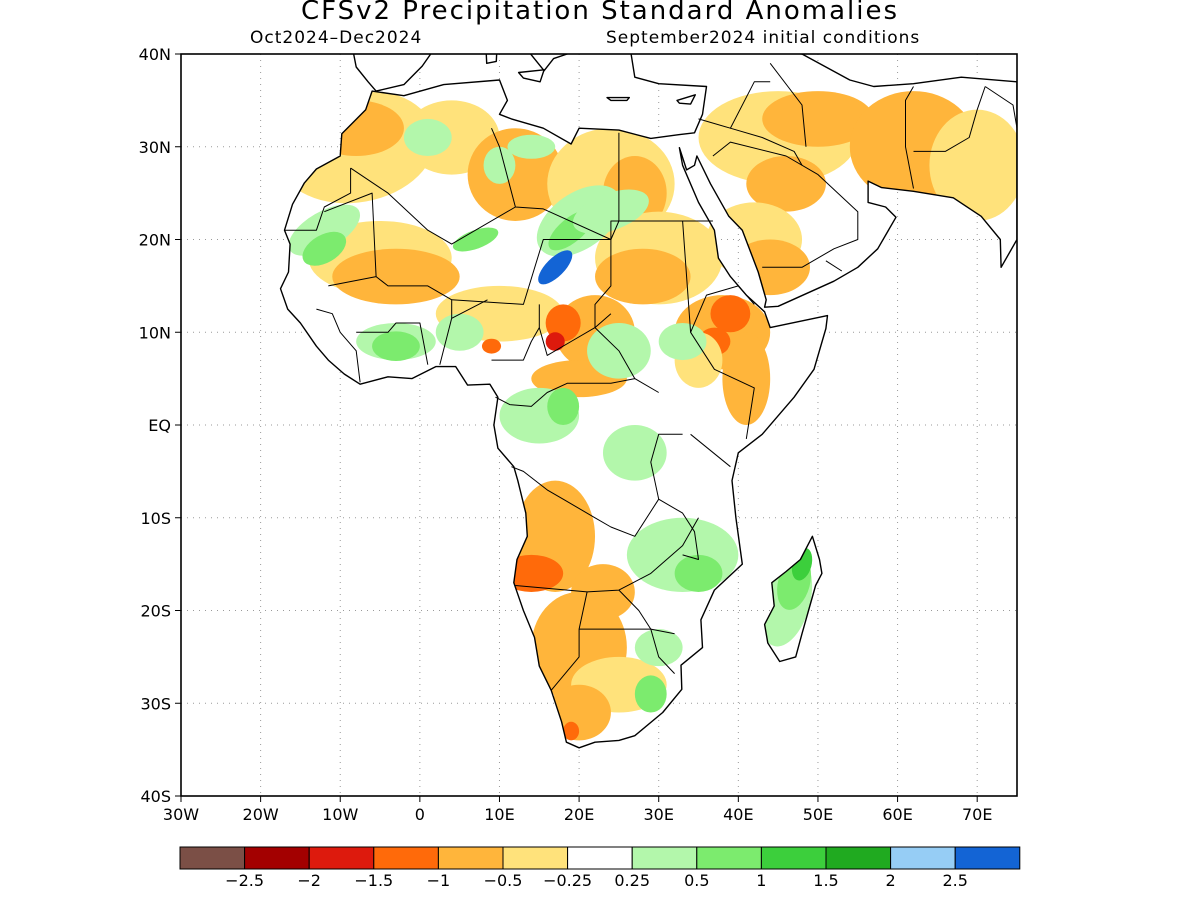 The image size is (1200, 900). What do you see at coordinates (763, 38) in the screenshot?
I see `initial-conditions: September2024 initial conditions` at bounding box center [763, 38].